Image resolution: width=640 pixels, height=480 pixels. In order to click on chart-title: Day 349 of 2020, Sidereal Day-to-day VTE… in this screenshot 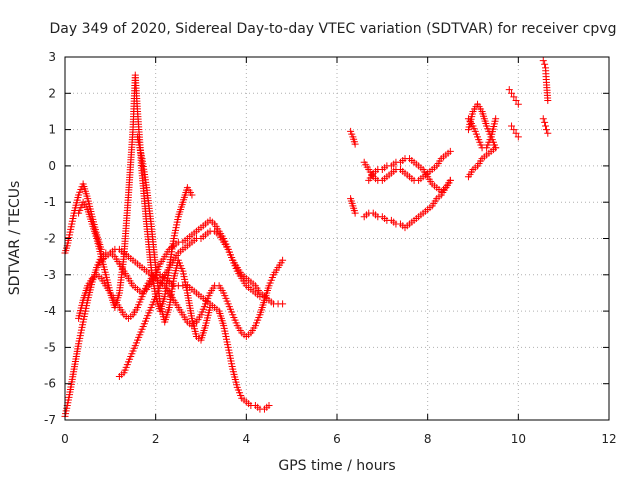, I will do `click(333, 29)`.